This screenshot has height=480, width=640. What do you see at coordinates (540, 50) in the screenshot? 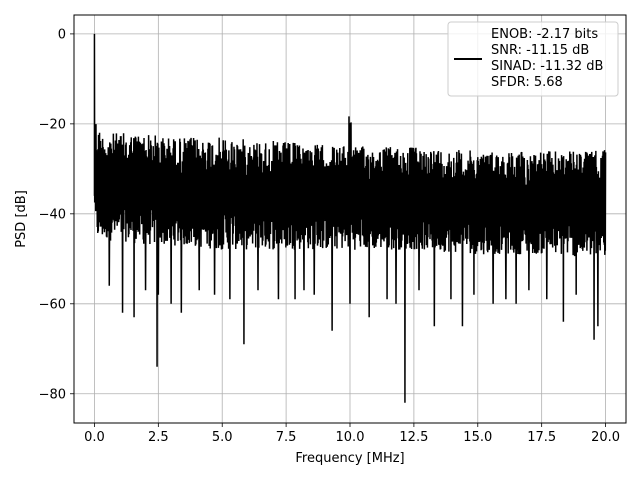
I see `legend-snr-text: SNR: -11.15 dB` at bounding box center [540, 50].